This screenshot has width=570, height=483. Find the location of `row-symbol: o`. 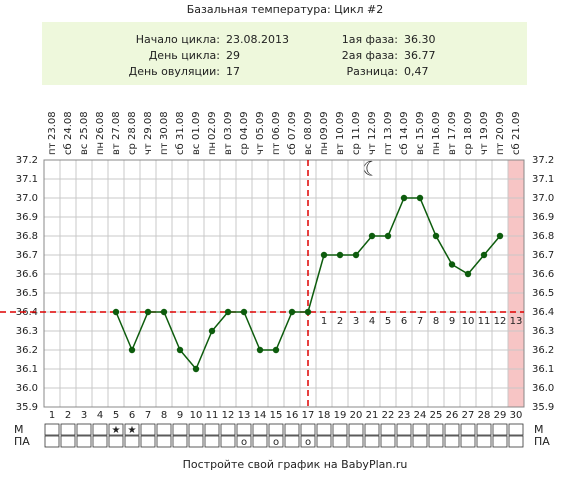

row-symbol: o is located at coordinates (244, 442).